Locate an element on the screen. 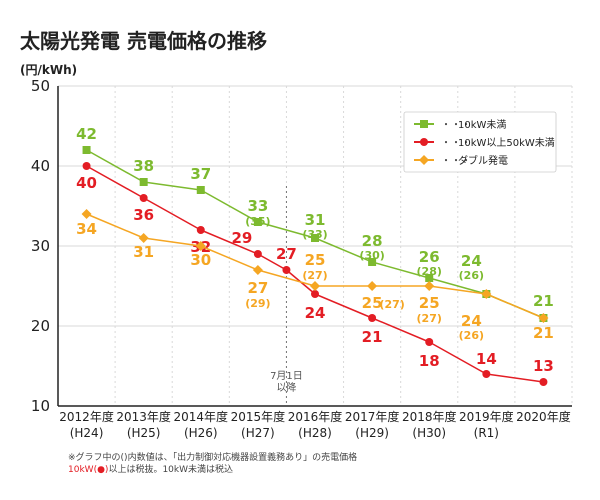  data-label: 14 is located at coordinates (486, 359).